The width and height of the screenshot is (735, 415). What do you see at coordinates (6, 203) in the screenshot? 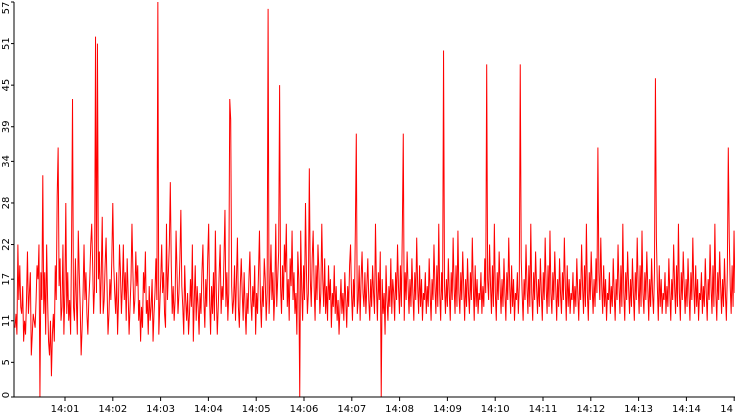
I see `y-tick-label: 28` at bounding box center [6, 203].